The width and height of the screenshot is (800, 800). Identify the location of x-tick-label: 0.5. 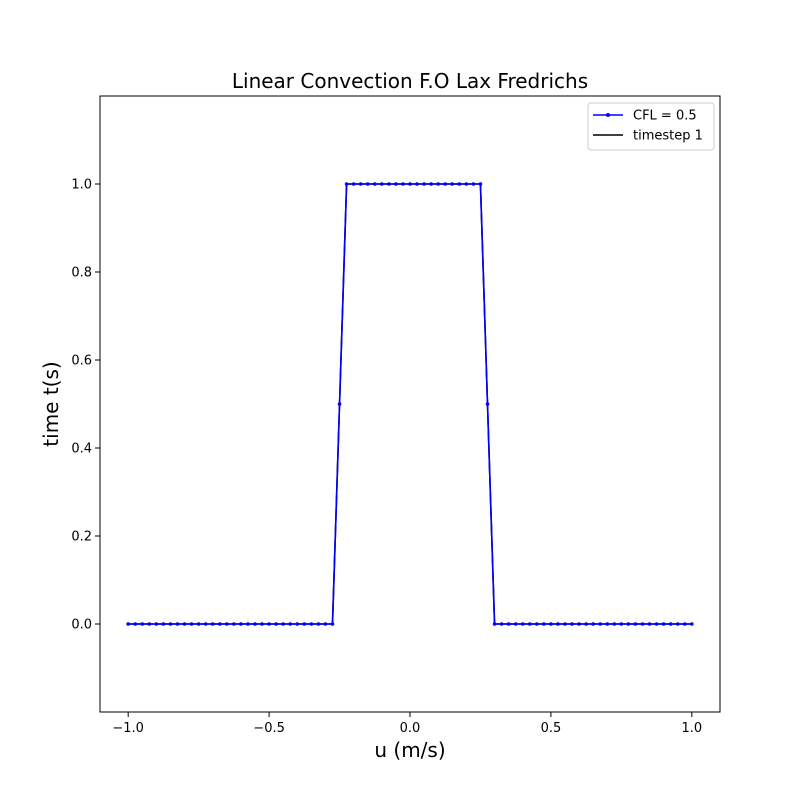
(551, 728).